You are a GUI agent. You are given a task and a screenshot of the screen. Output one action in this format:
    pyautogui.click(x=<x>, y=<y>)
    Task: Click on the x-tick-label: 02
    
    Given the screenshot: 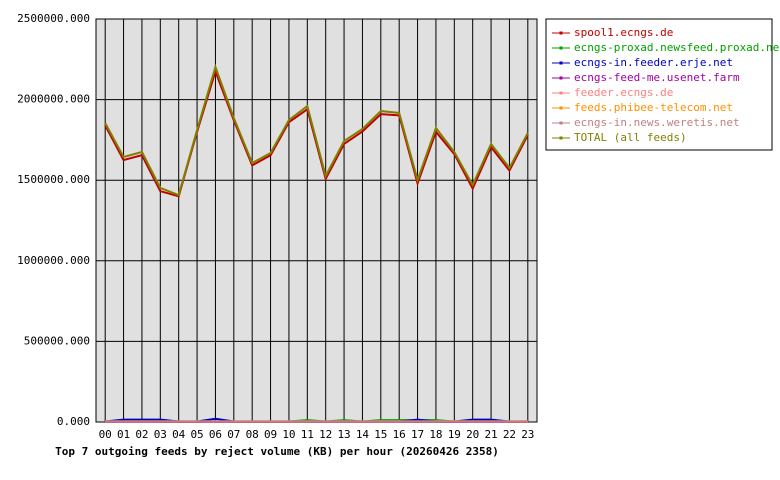 What is the action you would take?
    pyautogui.click(x=141, y=434)
    